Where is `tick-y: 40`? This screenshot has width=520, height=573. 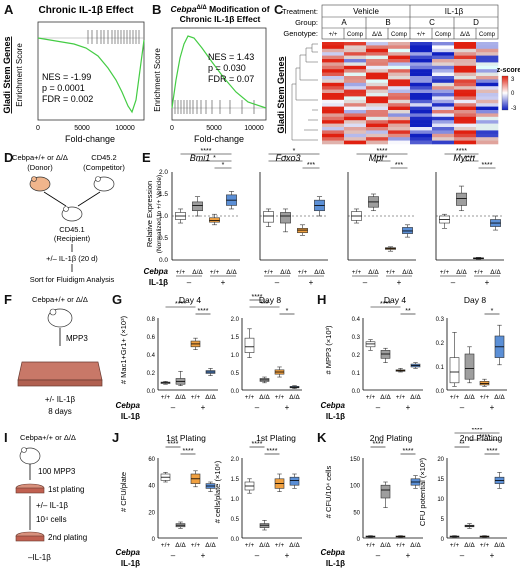
tick-y: 40 is located at coordinates (151, 487).